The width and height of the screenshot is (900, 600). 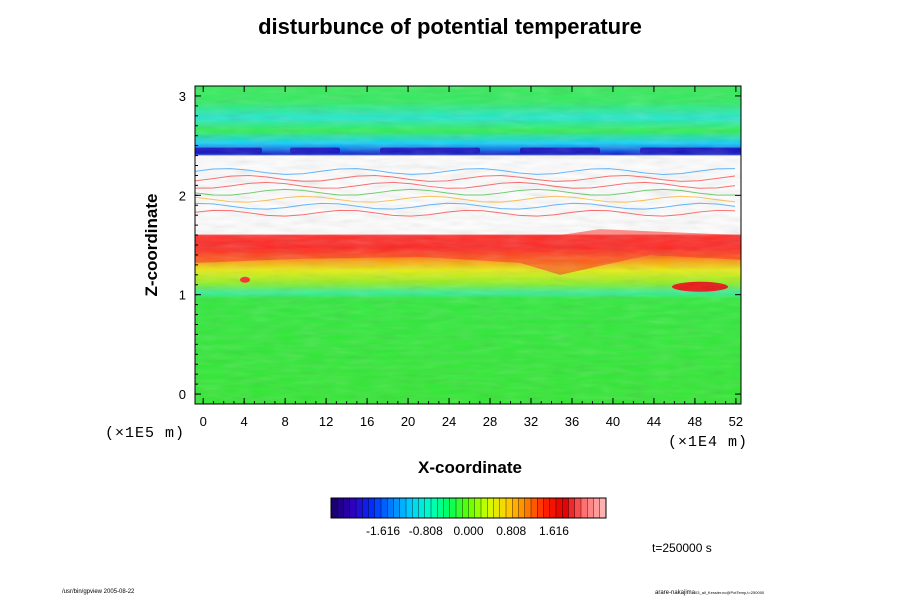 What do you see at coordinates (572, 421) in the screenshot?
I see `x-tick-label: 36` at bounding box center [572, 421].